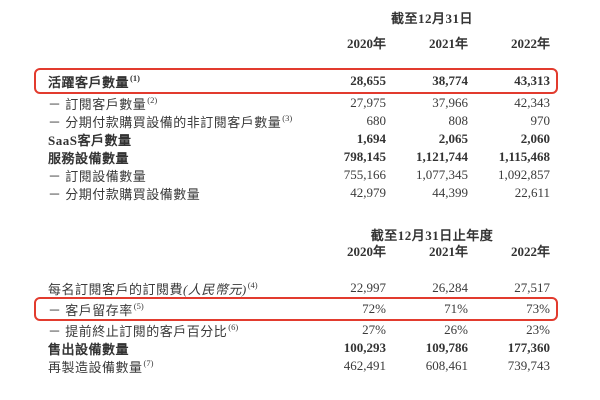  I want to click on row-value-2022: 22,611, so click(532, 192).